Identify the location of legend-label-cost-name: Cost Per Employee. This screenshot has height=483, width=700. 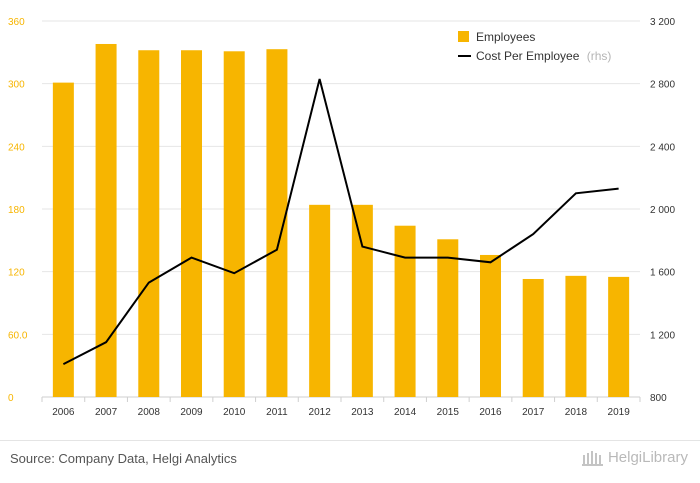
(528, 56).